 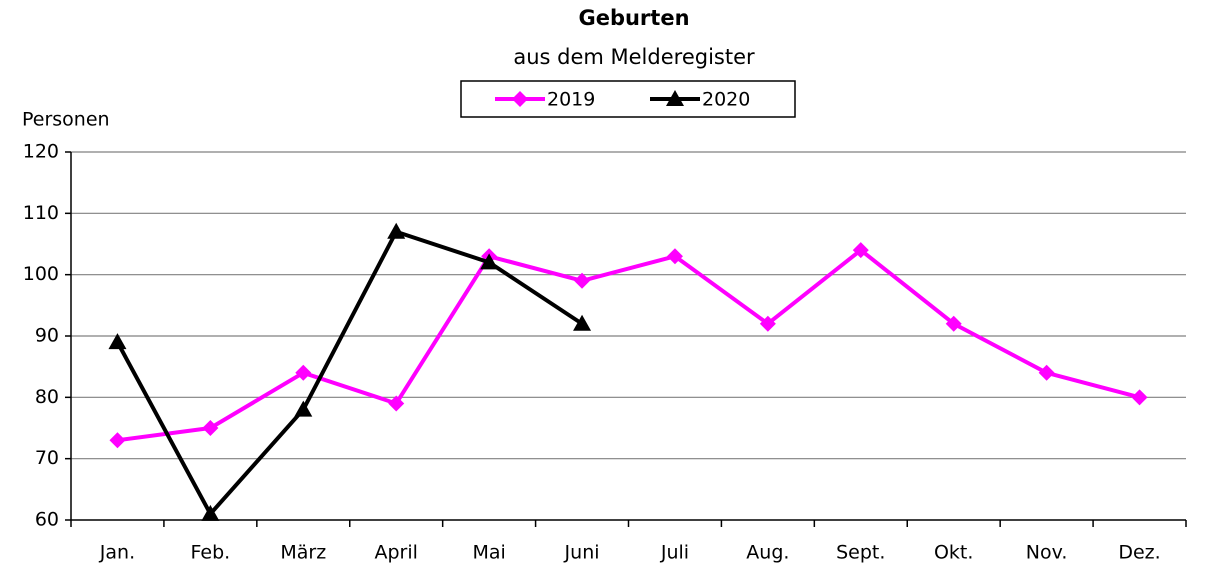 What do you see at coordinates (767, 553) in the screenshot?
I see `x-tick-label: Aug.` at bounding box center [767, 553].